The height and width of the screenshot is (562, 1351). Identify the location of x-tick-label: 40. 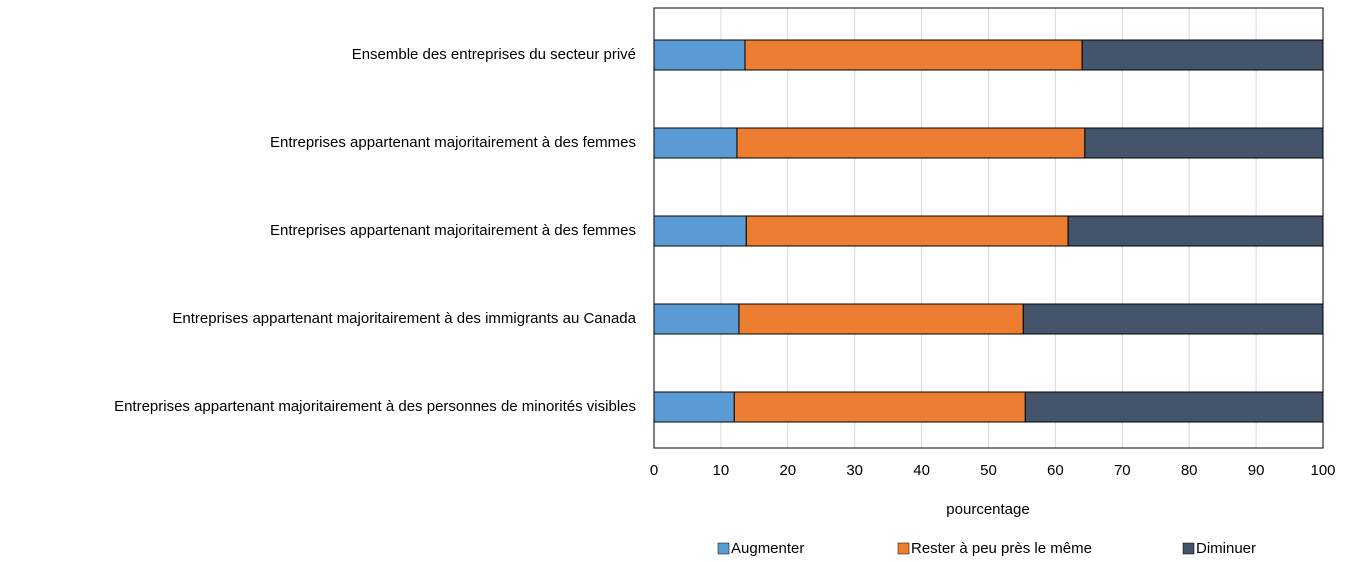
(921, 470).